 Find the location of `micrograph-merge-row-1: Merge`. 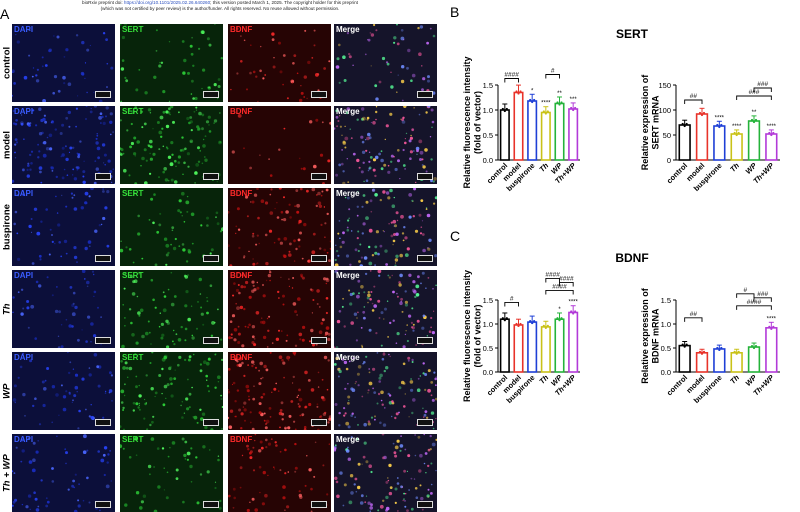

micrograph-merge-row-1: Merge is located at coordinates (385, 63).